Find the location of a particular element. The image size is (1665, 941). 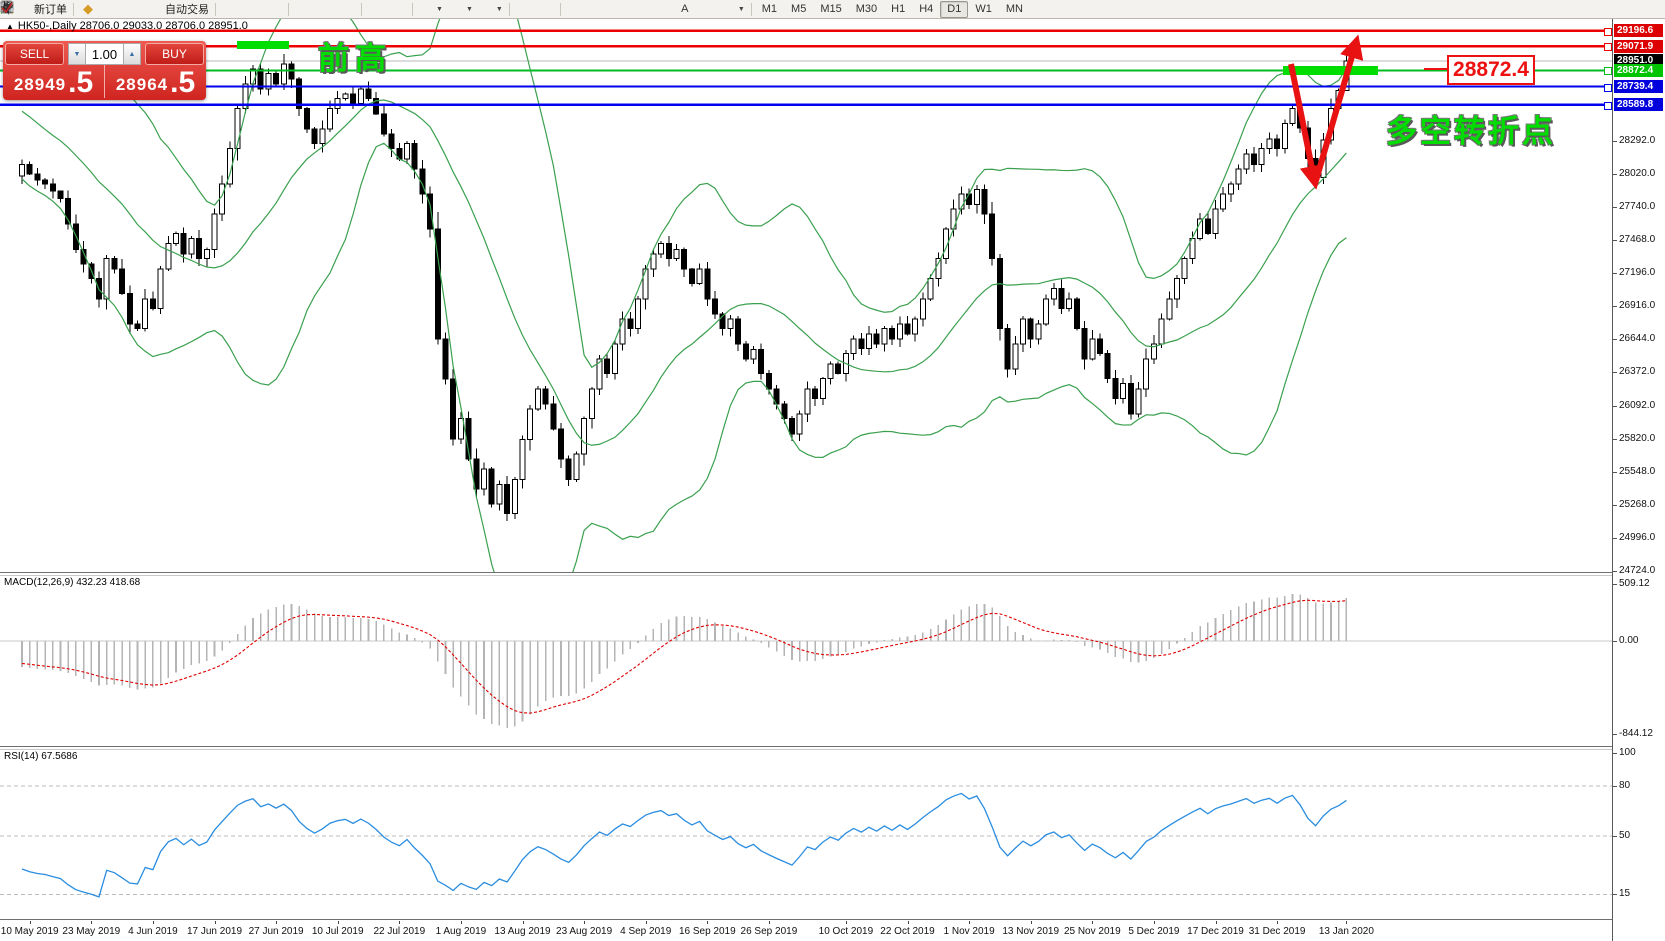

autotrade-button: 自动交易 is located at coordinates (106, 9).